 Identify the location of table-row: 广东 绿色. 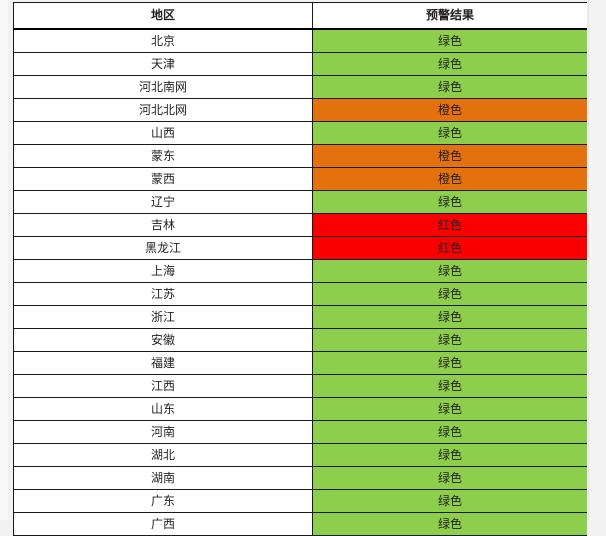
(300, 501).